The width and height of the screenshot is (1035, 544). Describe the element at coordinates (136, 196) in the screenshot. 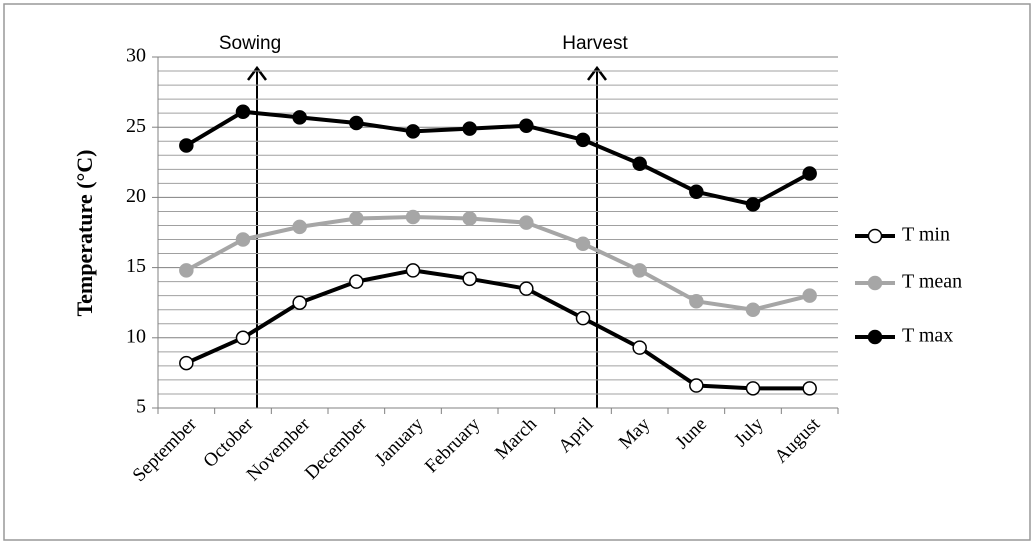

I see `y-tick-label: 20` at that location.